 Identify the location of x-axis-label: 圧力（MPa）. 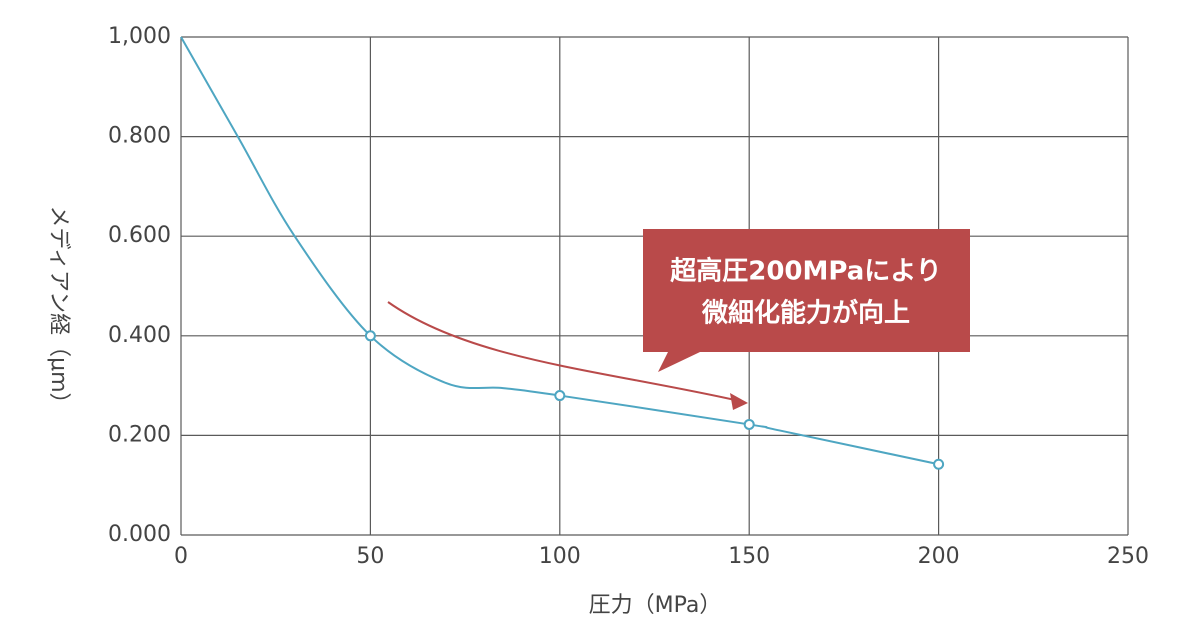
(655, 605).